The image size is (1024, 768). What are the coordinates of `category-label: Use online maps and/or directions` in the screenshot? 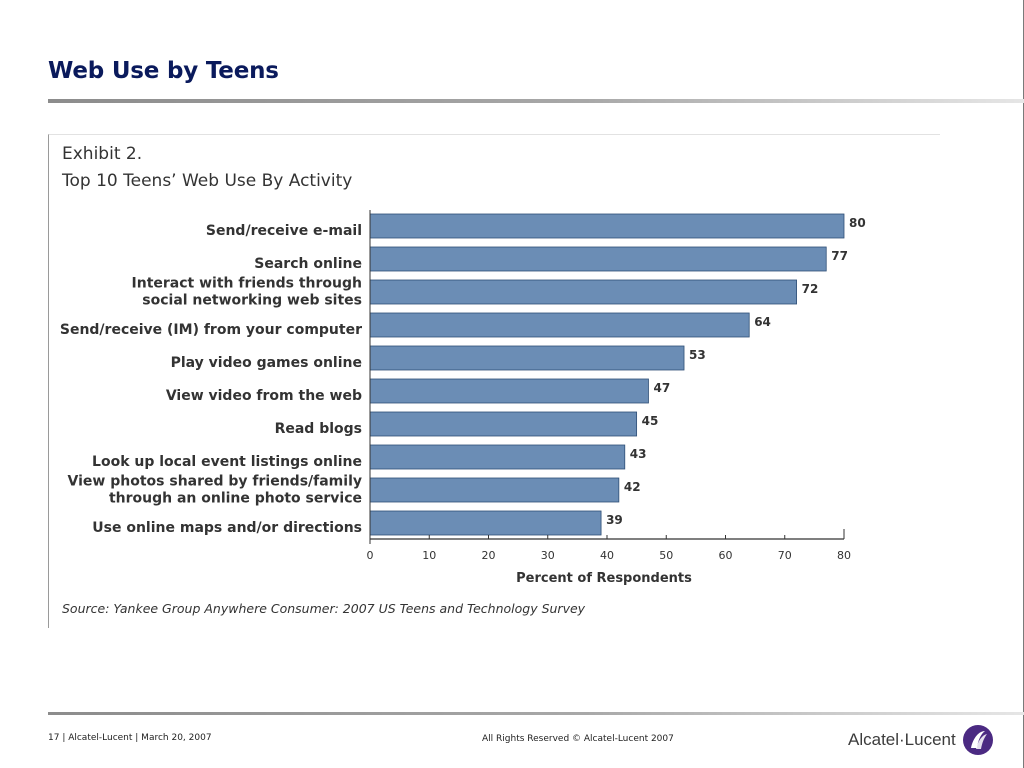 It's located at (227, 528).